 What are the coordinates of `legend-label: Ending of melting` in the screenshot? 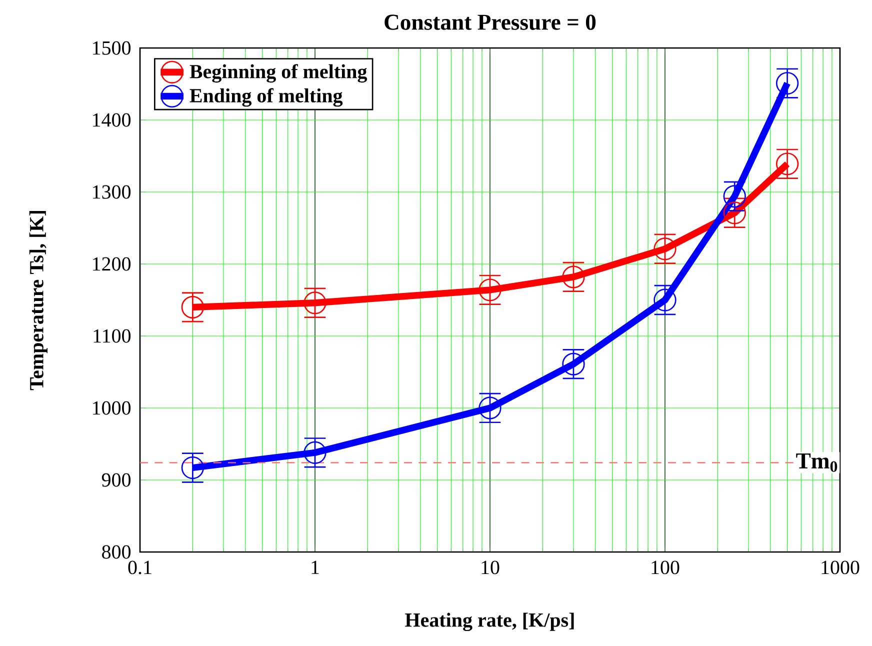 It's located at (266, 97).